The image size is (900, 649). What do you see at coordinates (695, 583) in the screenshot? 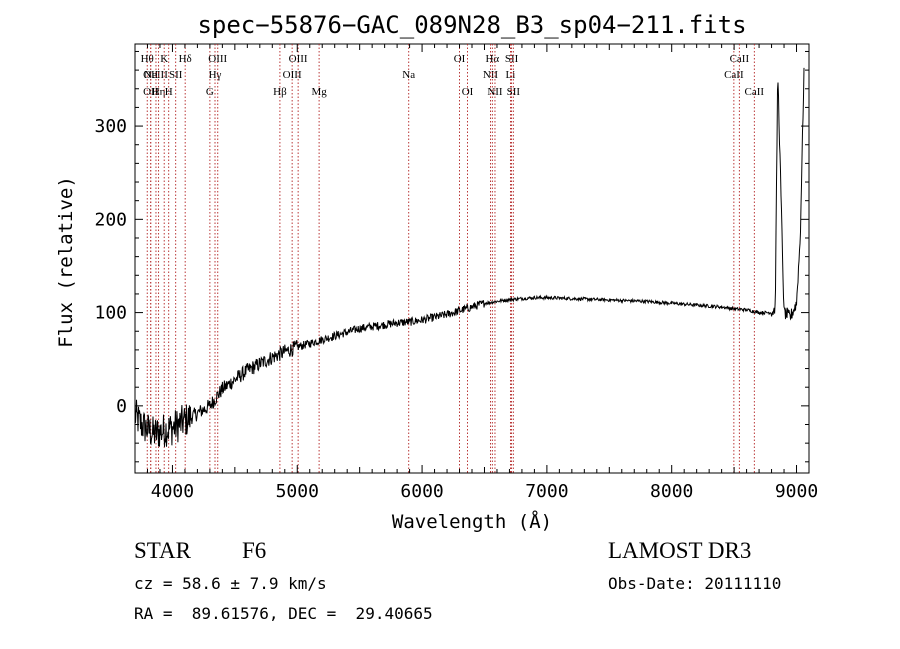
I see `obs-date: Obs-Date: 20111110` at bounding box center [695, 583].